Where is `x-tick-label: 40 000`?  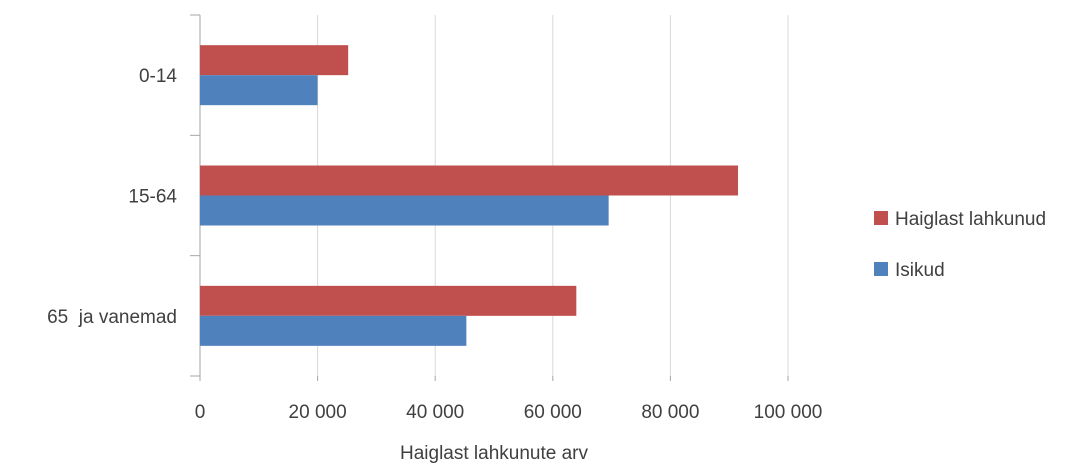 x-tick-label: 40 000 is located at coordinates (435, 412).